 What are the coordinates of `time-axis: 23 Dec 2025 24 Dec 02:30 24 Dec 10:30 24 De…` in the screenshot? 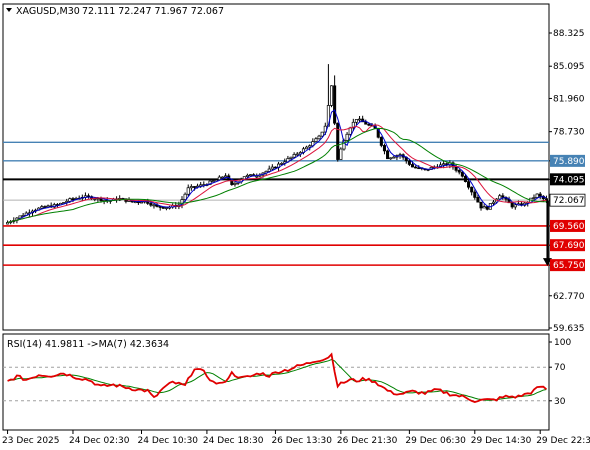 It's located at (296, 438).